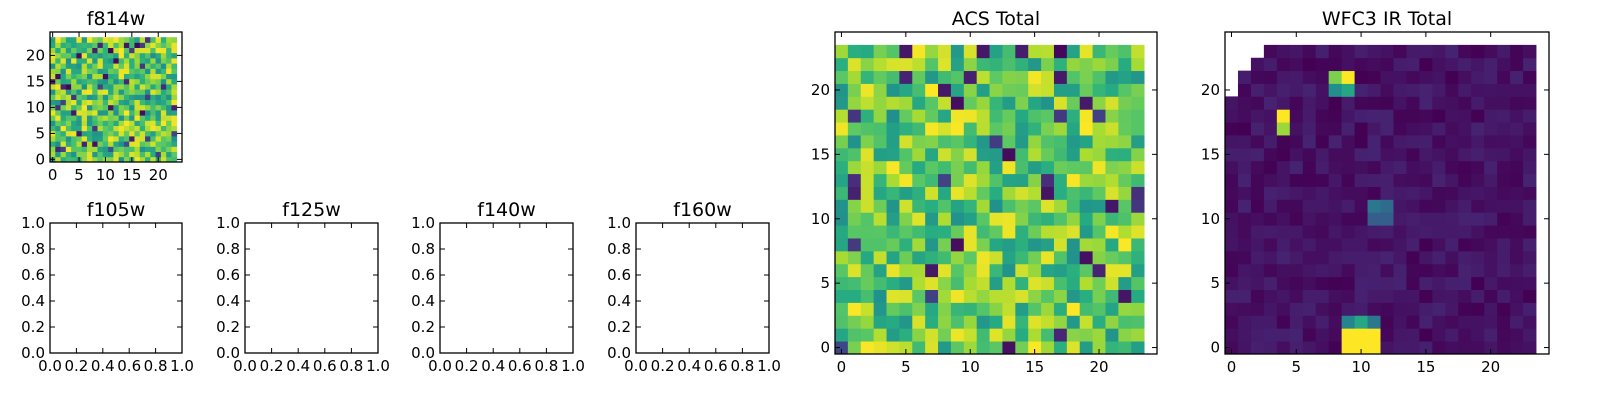 The width and height of the screenshot is (1600, 400). What do you see at coordinates (820, 219) in the screenshot?
I see `y-tick-label: 10` at bounding box center [820, 219].